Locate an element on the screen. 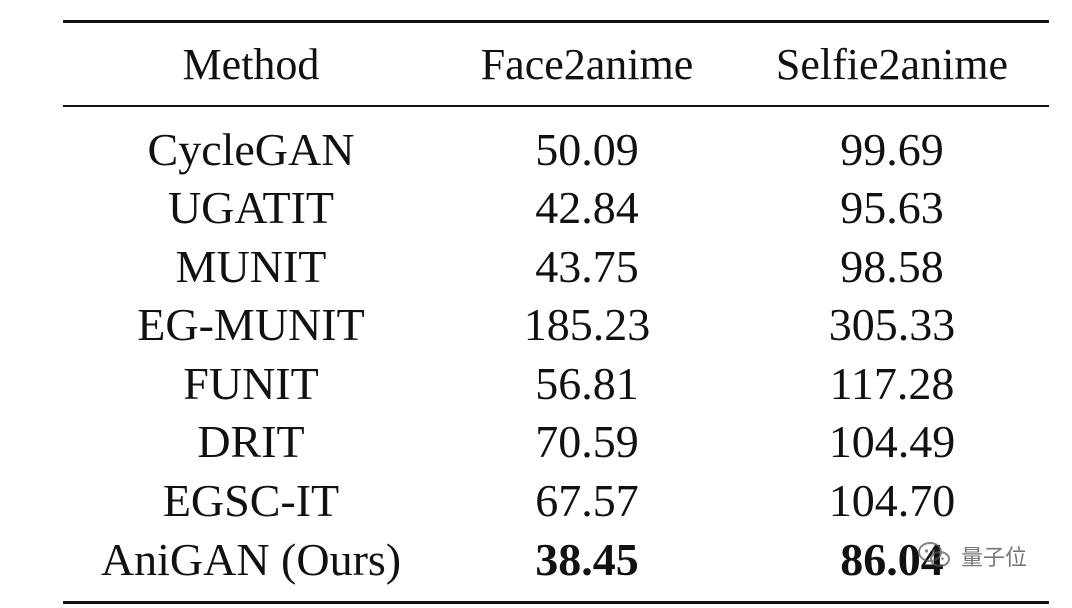  watermark-text: 量子位 is located at coordinates (994, 558).